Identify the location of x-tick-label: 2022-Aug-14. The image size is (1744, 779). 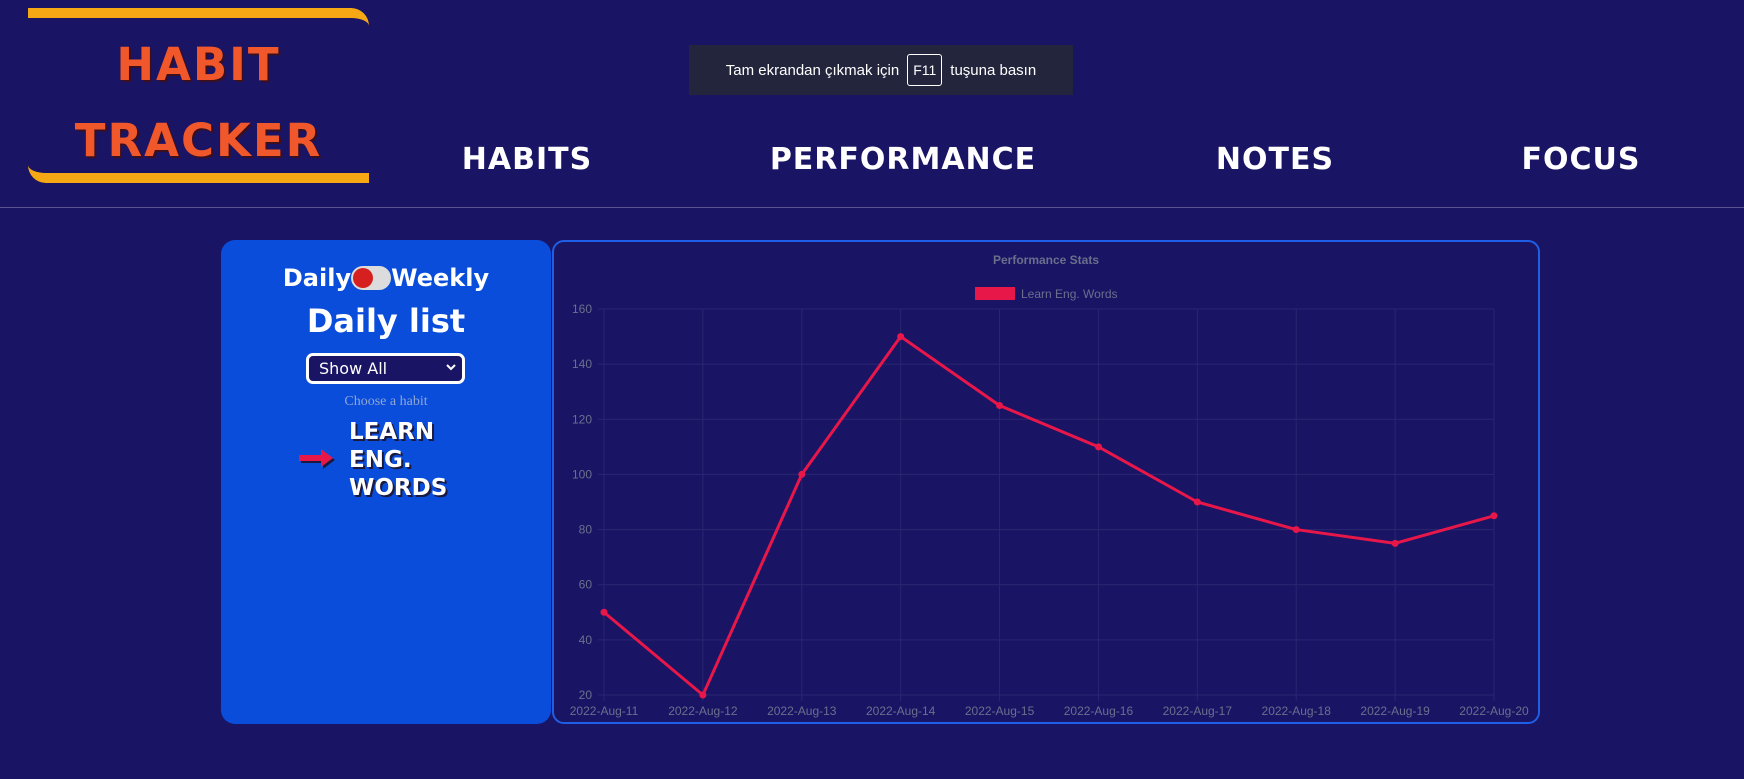
(901, 711).